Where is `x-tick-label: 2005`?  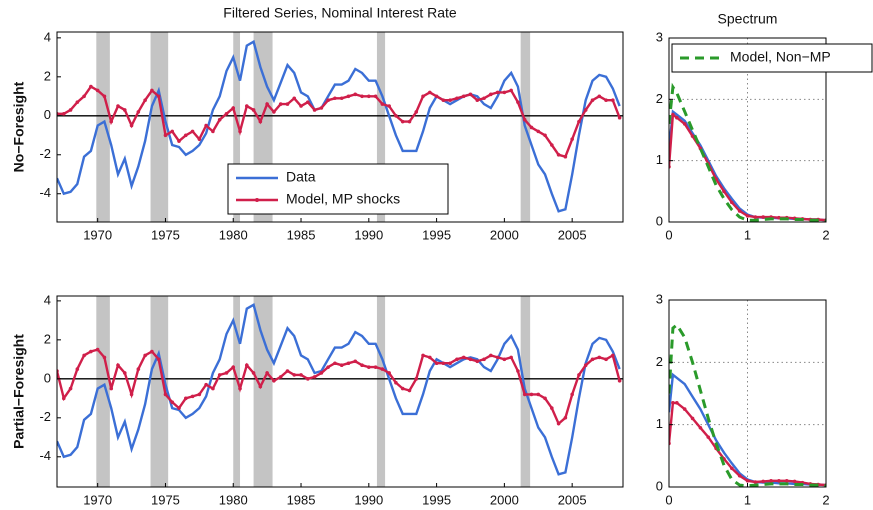
x-tick-label: 2005 is located at coordinates (572, 499).